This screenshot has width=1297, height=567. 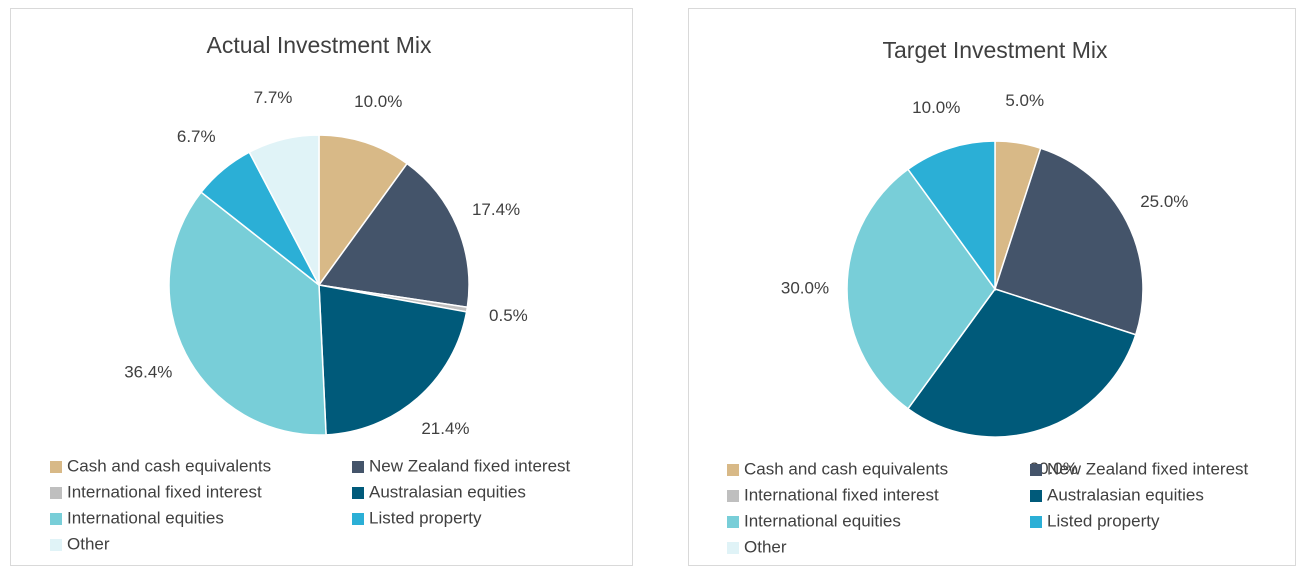 I want to click on data-label: 21.4%, so click(x=445, y=428).